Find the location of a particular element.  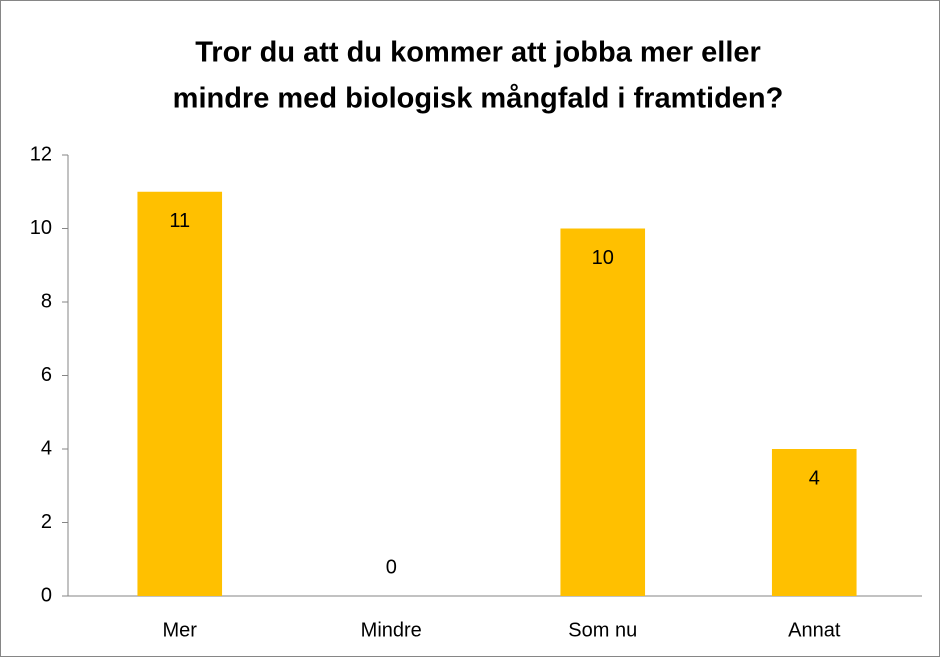

x-tick-label: Annat is located at coordinates (814, 630).